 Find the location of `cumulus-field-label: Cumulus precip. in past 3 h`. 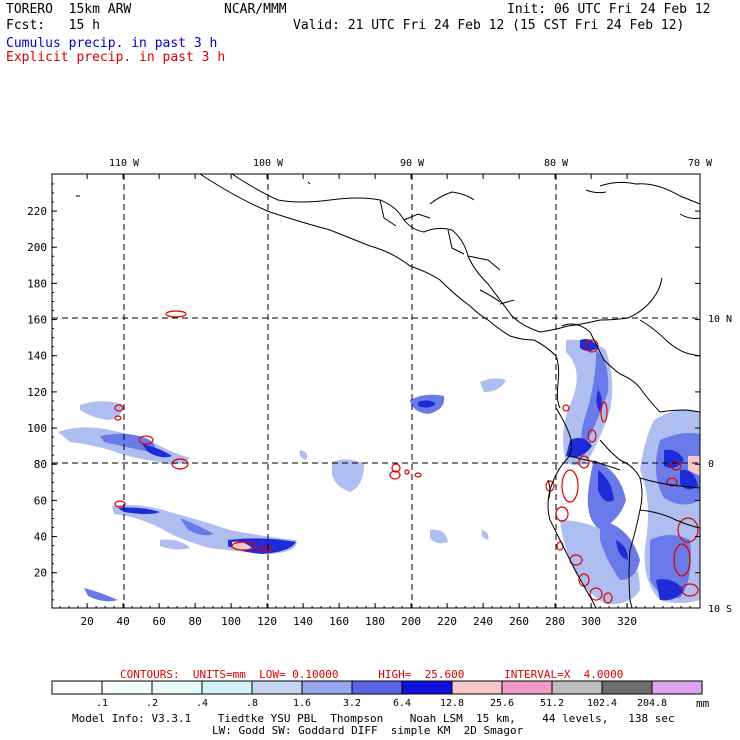

cumulus-field-label: Cumulus precip. in past 3 h is located at coordinates (112, 43).